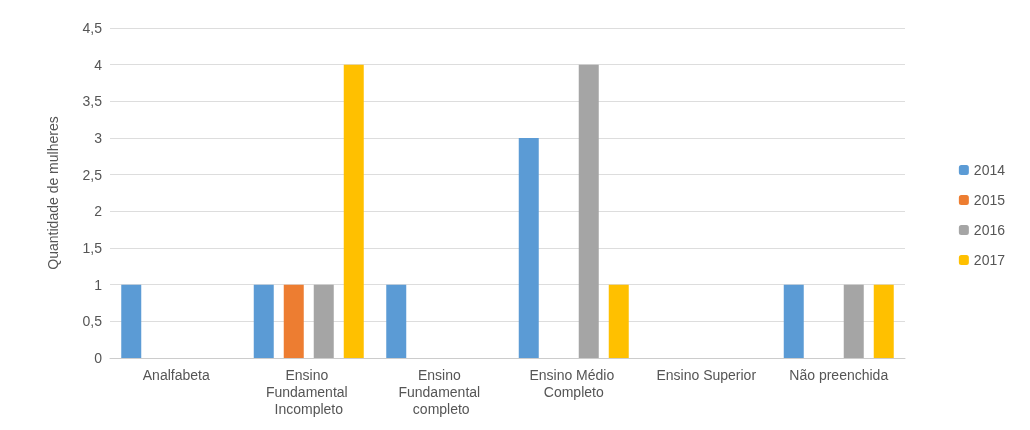 The height and width of the screenshot is (430, 1030). I want to click on y-tick-label: 3,5, so click(92, 101).